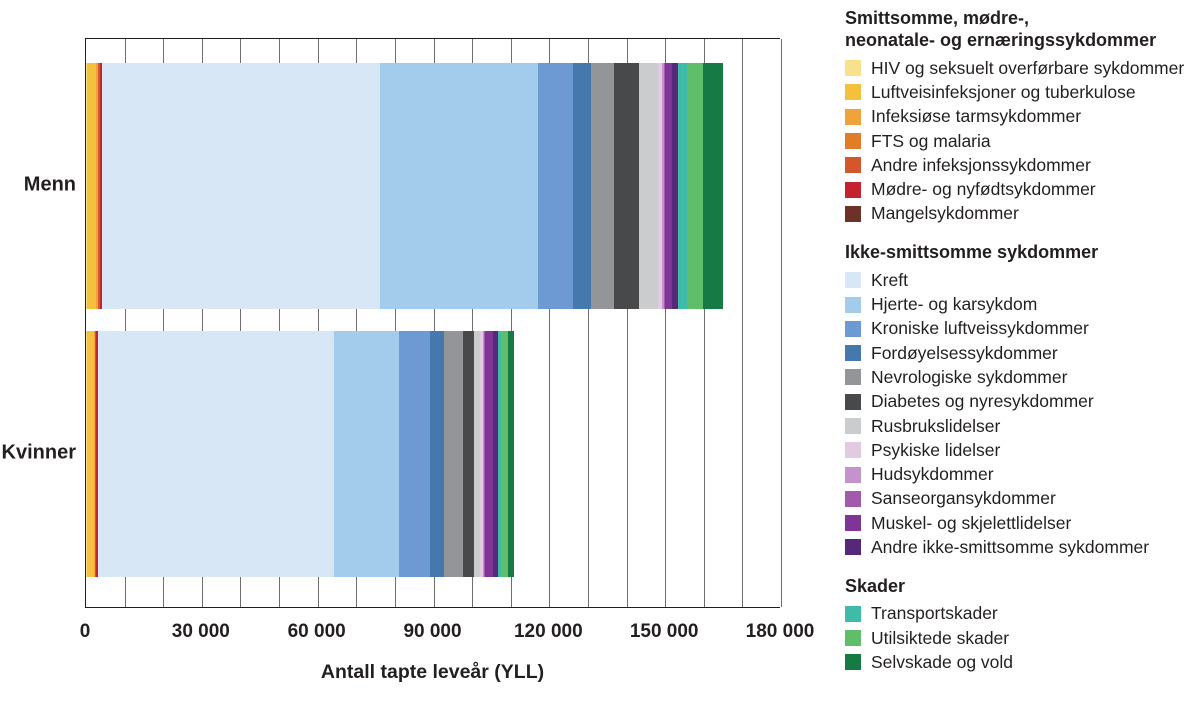  I want to click on legend-label: Nevrologiske sykdommer, so click(969, 376).